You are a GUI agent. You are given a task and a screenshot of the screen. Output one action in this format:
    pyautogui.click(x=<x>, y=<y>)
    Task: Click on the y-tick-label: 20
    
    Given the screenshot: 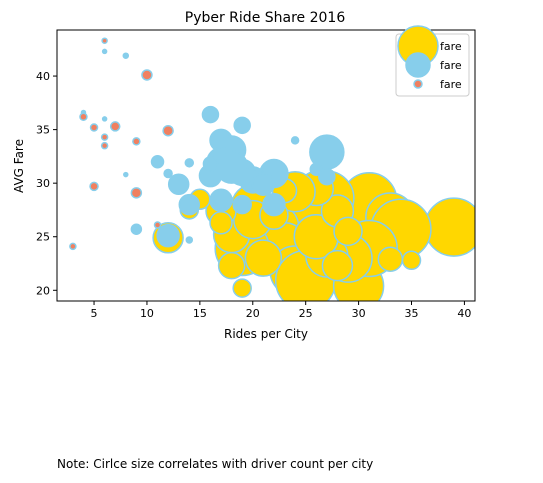 What is the action you would take?
    pyautogui.click(x=43, y=290)
    